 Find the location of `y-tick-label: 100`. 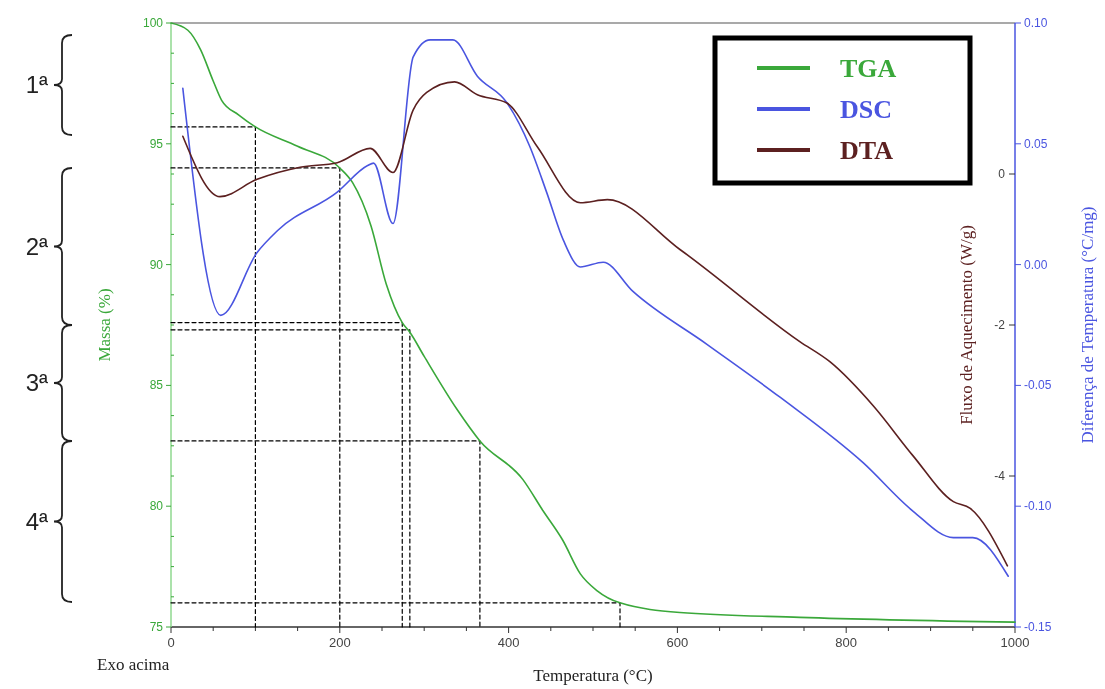

y-tick-label: 100 is located at coordinates (153, 23).